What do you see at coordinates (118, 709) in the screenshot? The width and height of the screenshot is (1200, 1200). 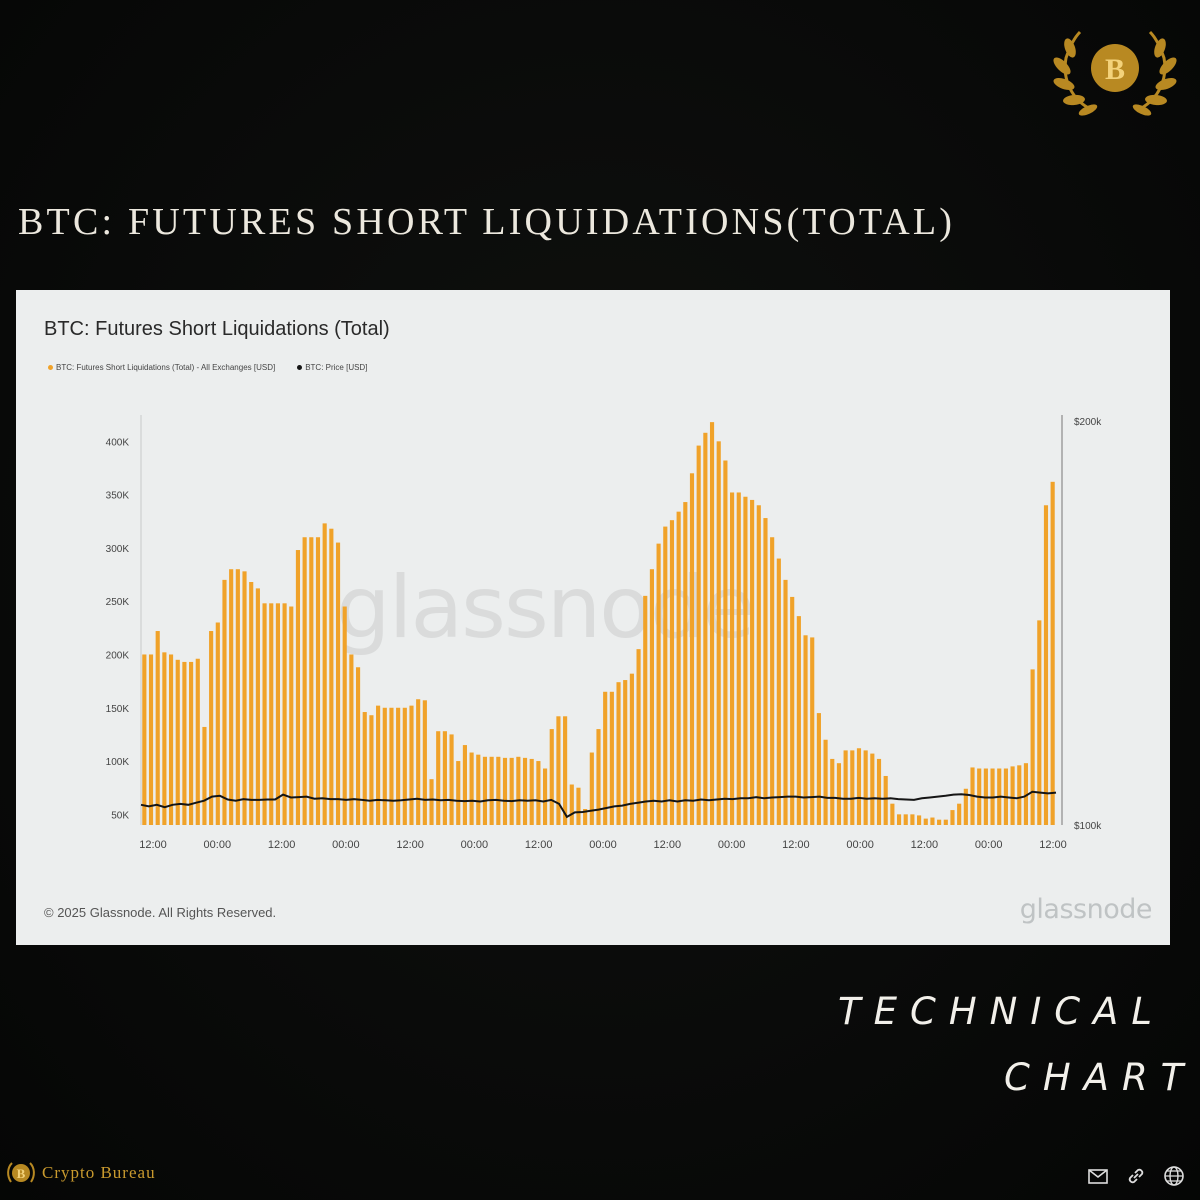 I see `y-tick-label: 150K` at bounding box center [118, 709].